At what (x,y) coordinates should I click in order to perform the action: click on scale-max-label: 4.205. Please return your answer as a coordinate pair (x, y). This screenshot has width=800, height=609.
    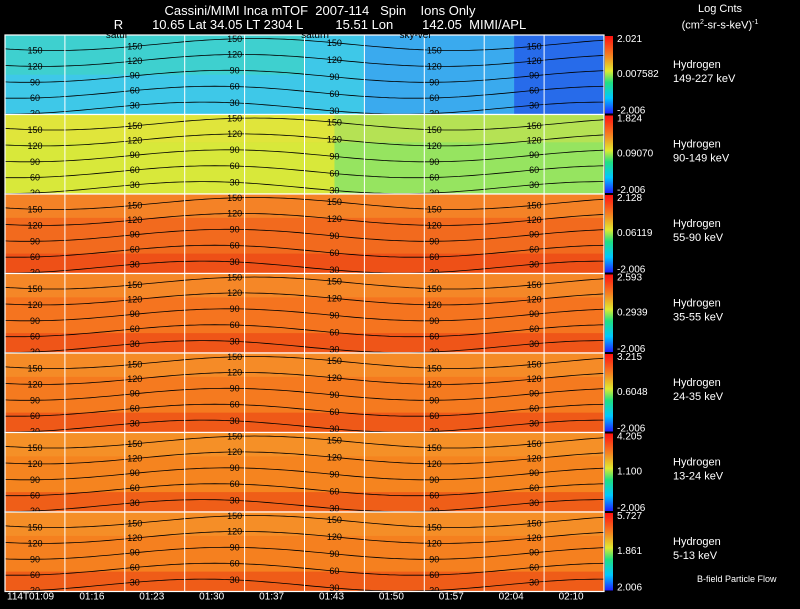
    Looking at the image, I should click on (629, 437).